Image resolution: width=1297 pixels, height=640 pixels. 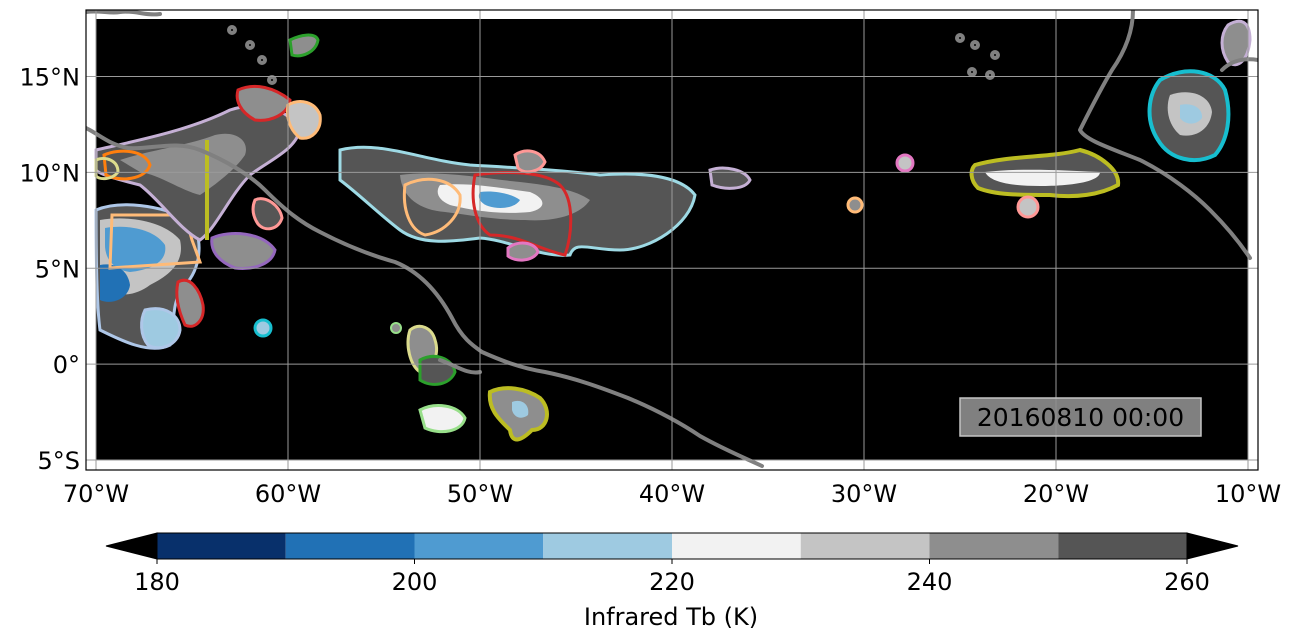 What do you see at coordinates (1056, 494) in the screenshot?
I see `x-tick-label: 20°W` at bounding box center [1056, 494].